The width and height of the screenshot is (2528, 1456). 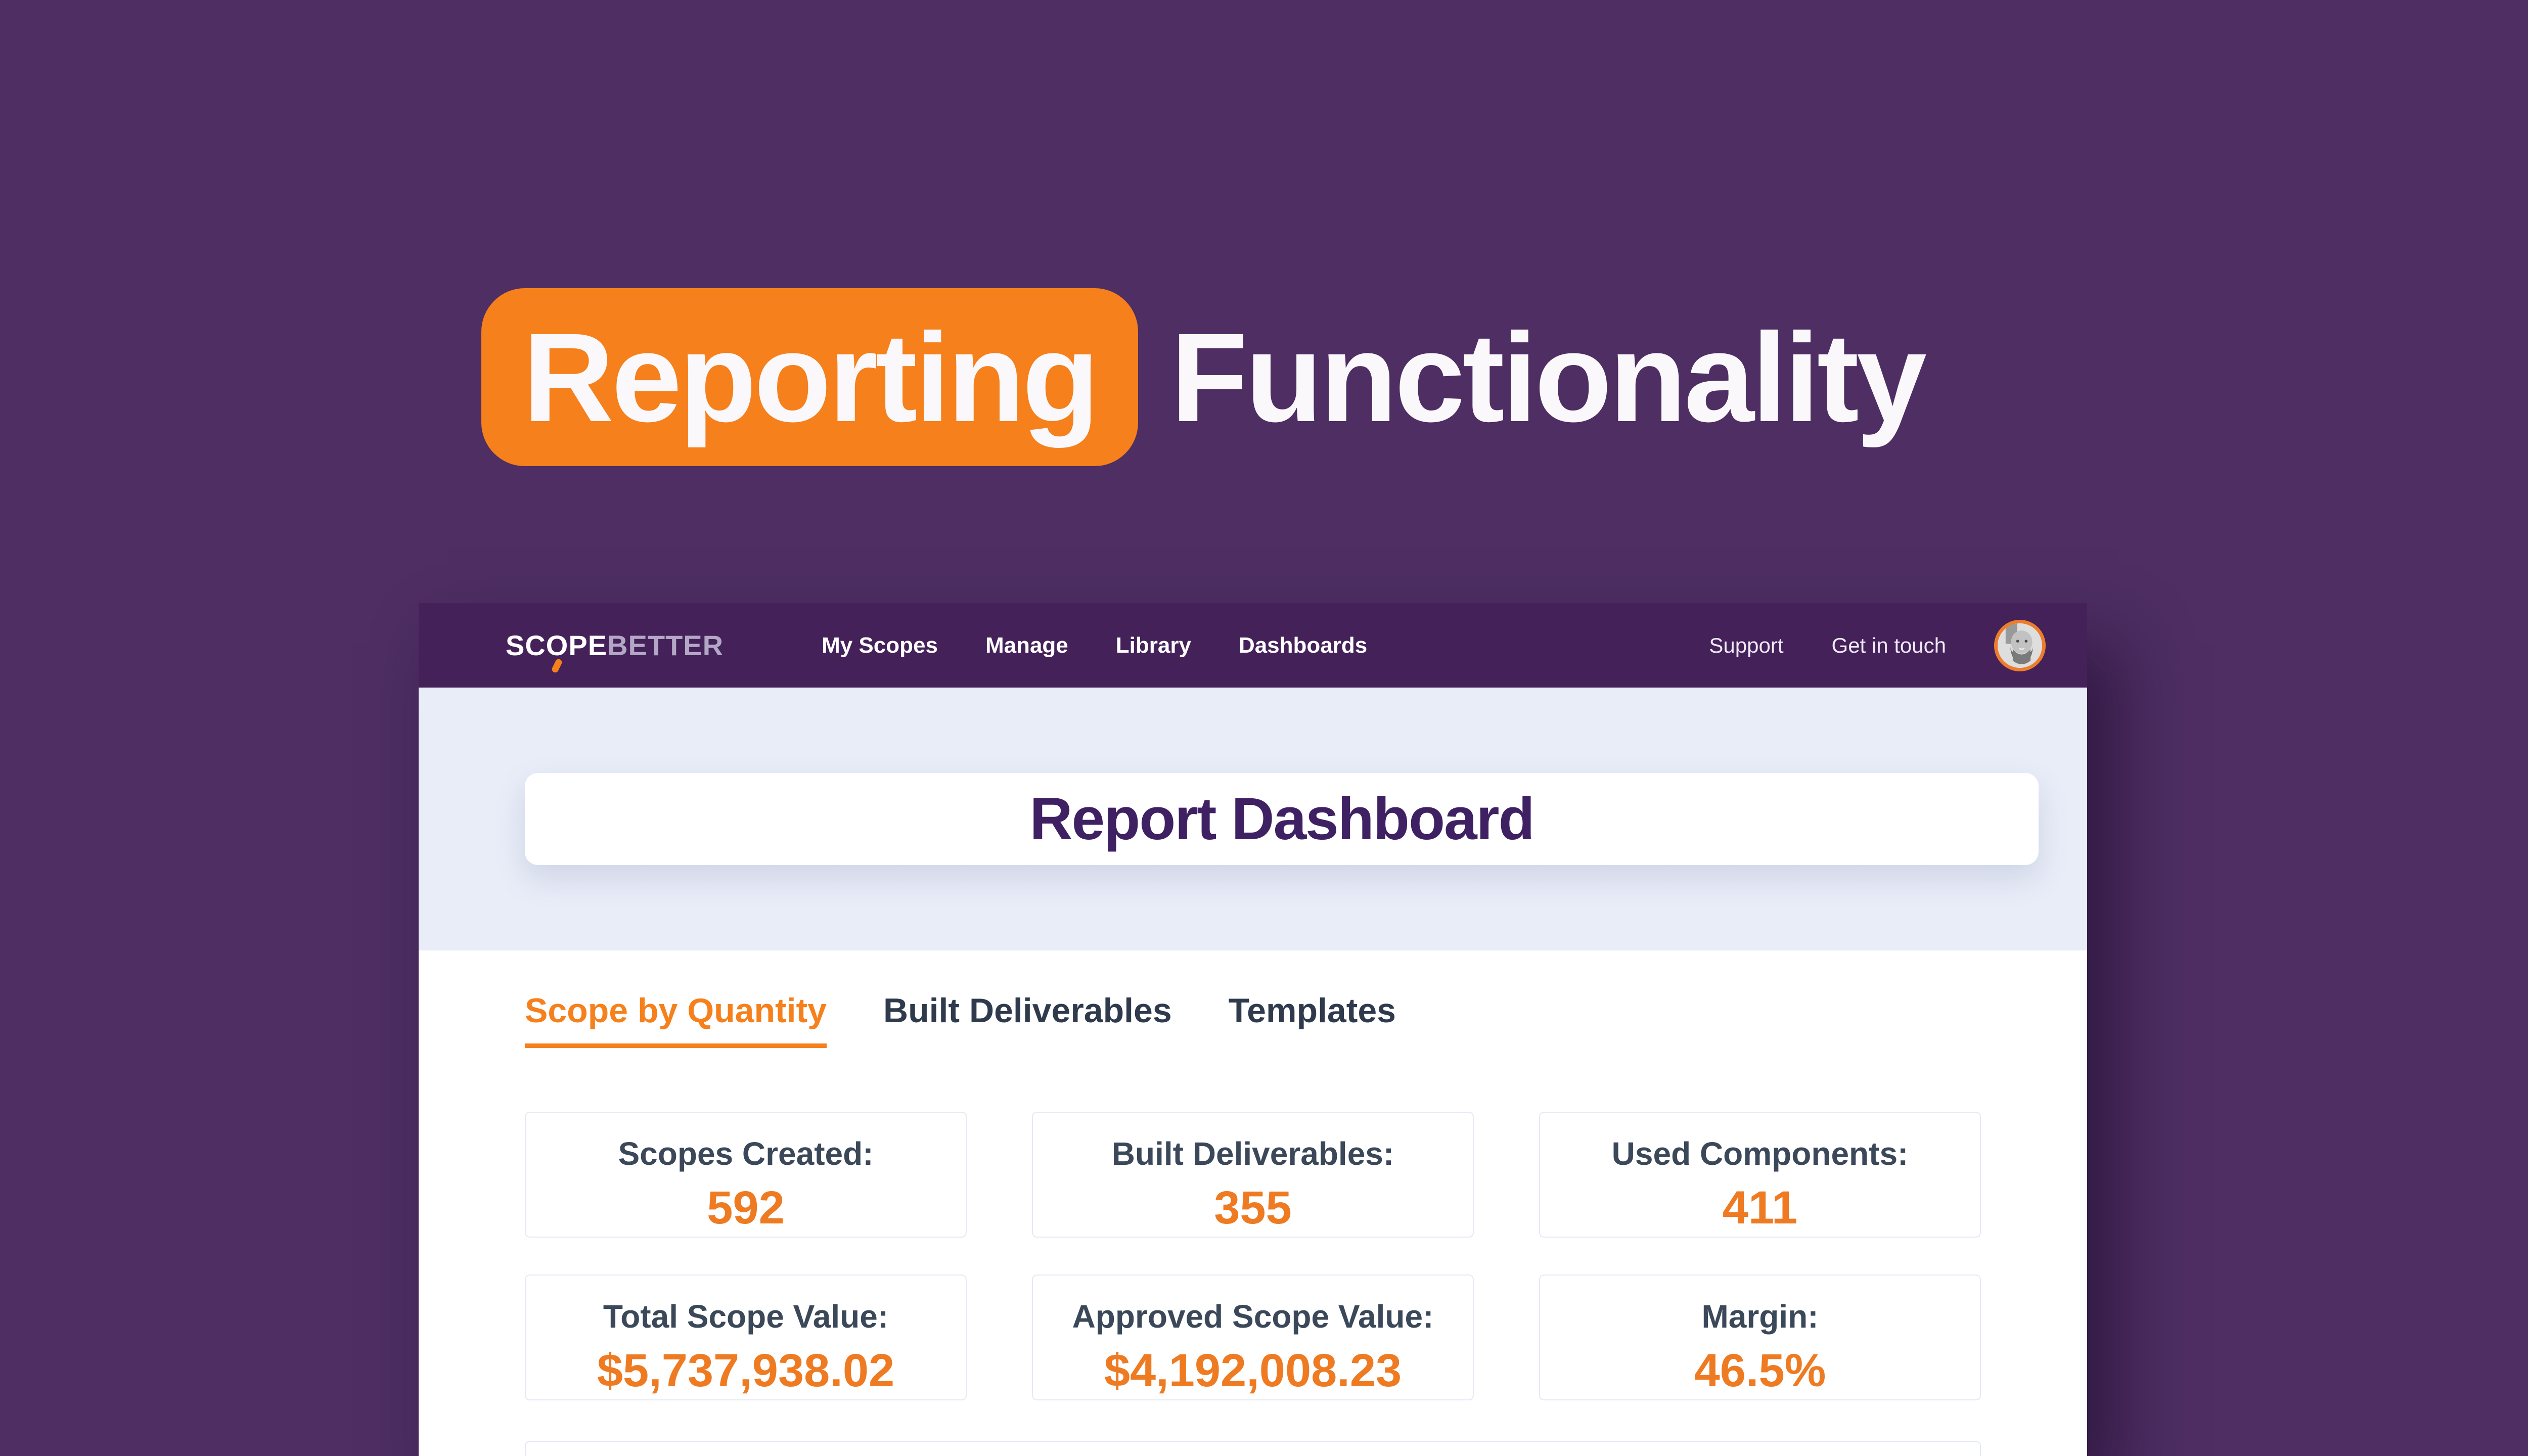 I want to click on nav-link-support: Support, so click(x=1747, y=645).